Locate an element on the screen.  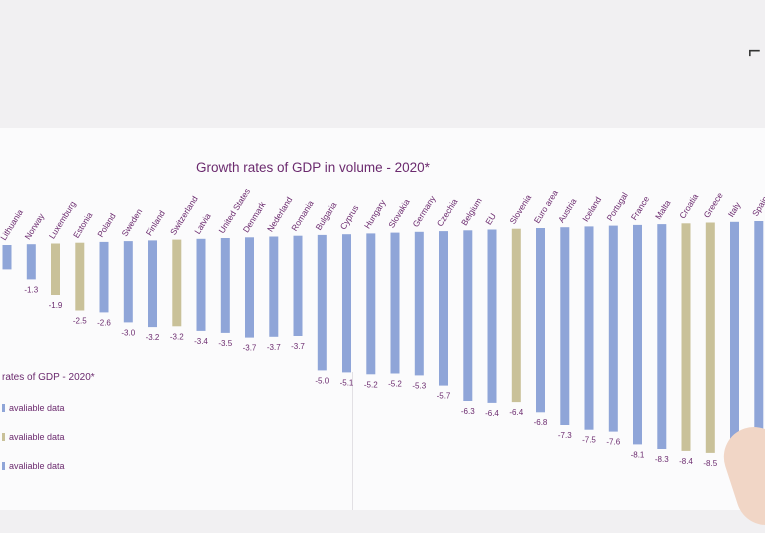
value-label-slovenia: -6.4 is located at coordinates (516, 412).